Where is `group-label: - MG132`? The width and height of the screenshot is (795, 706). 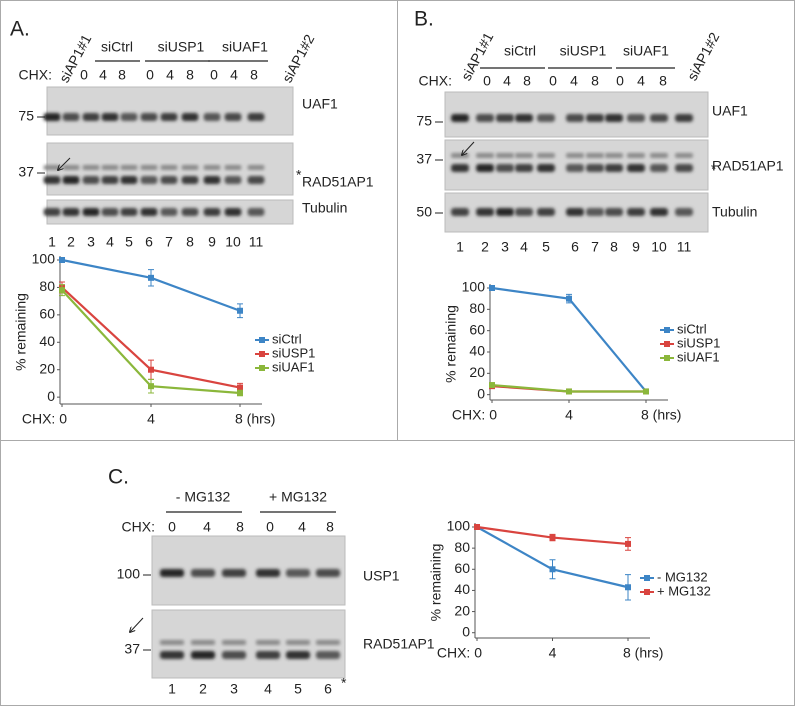
group-label: - MG132 is located at coordinates (203, 497).